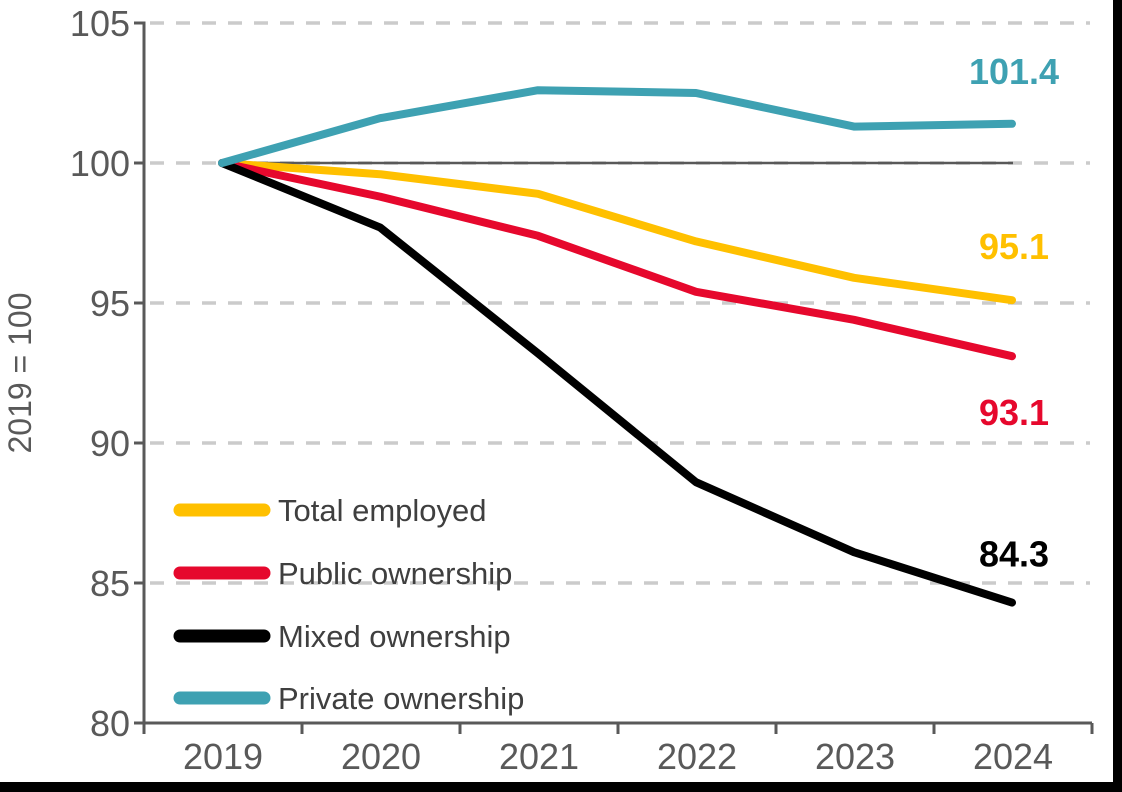 Image resolution: width=1122 pixels, height=792 pixels. What do you see at coordinates (395, 573) in the screenshot?
I see `legend-label-public-ownership: Public ownership` at bounding box center [395, 573].